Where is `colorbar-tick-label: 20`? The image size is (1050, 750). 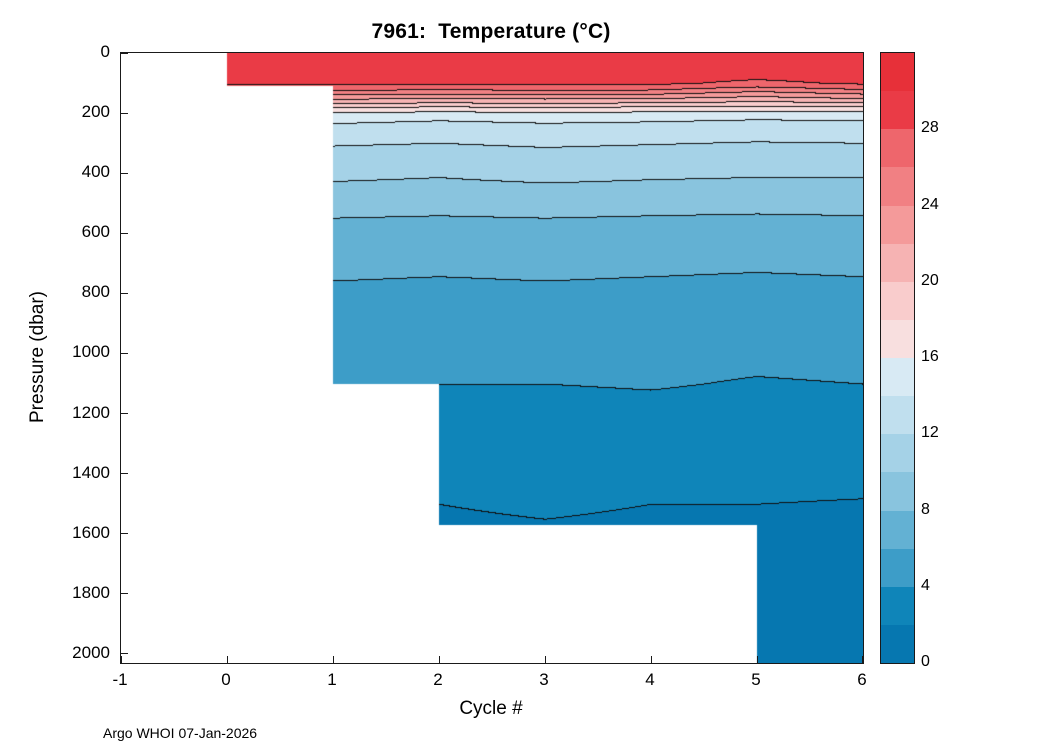
colorbar-tick-label: 20 is located at coordinates (930, 280).